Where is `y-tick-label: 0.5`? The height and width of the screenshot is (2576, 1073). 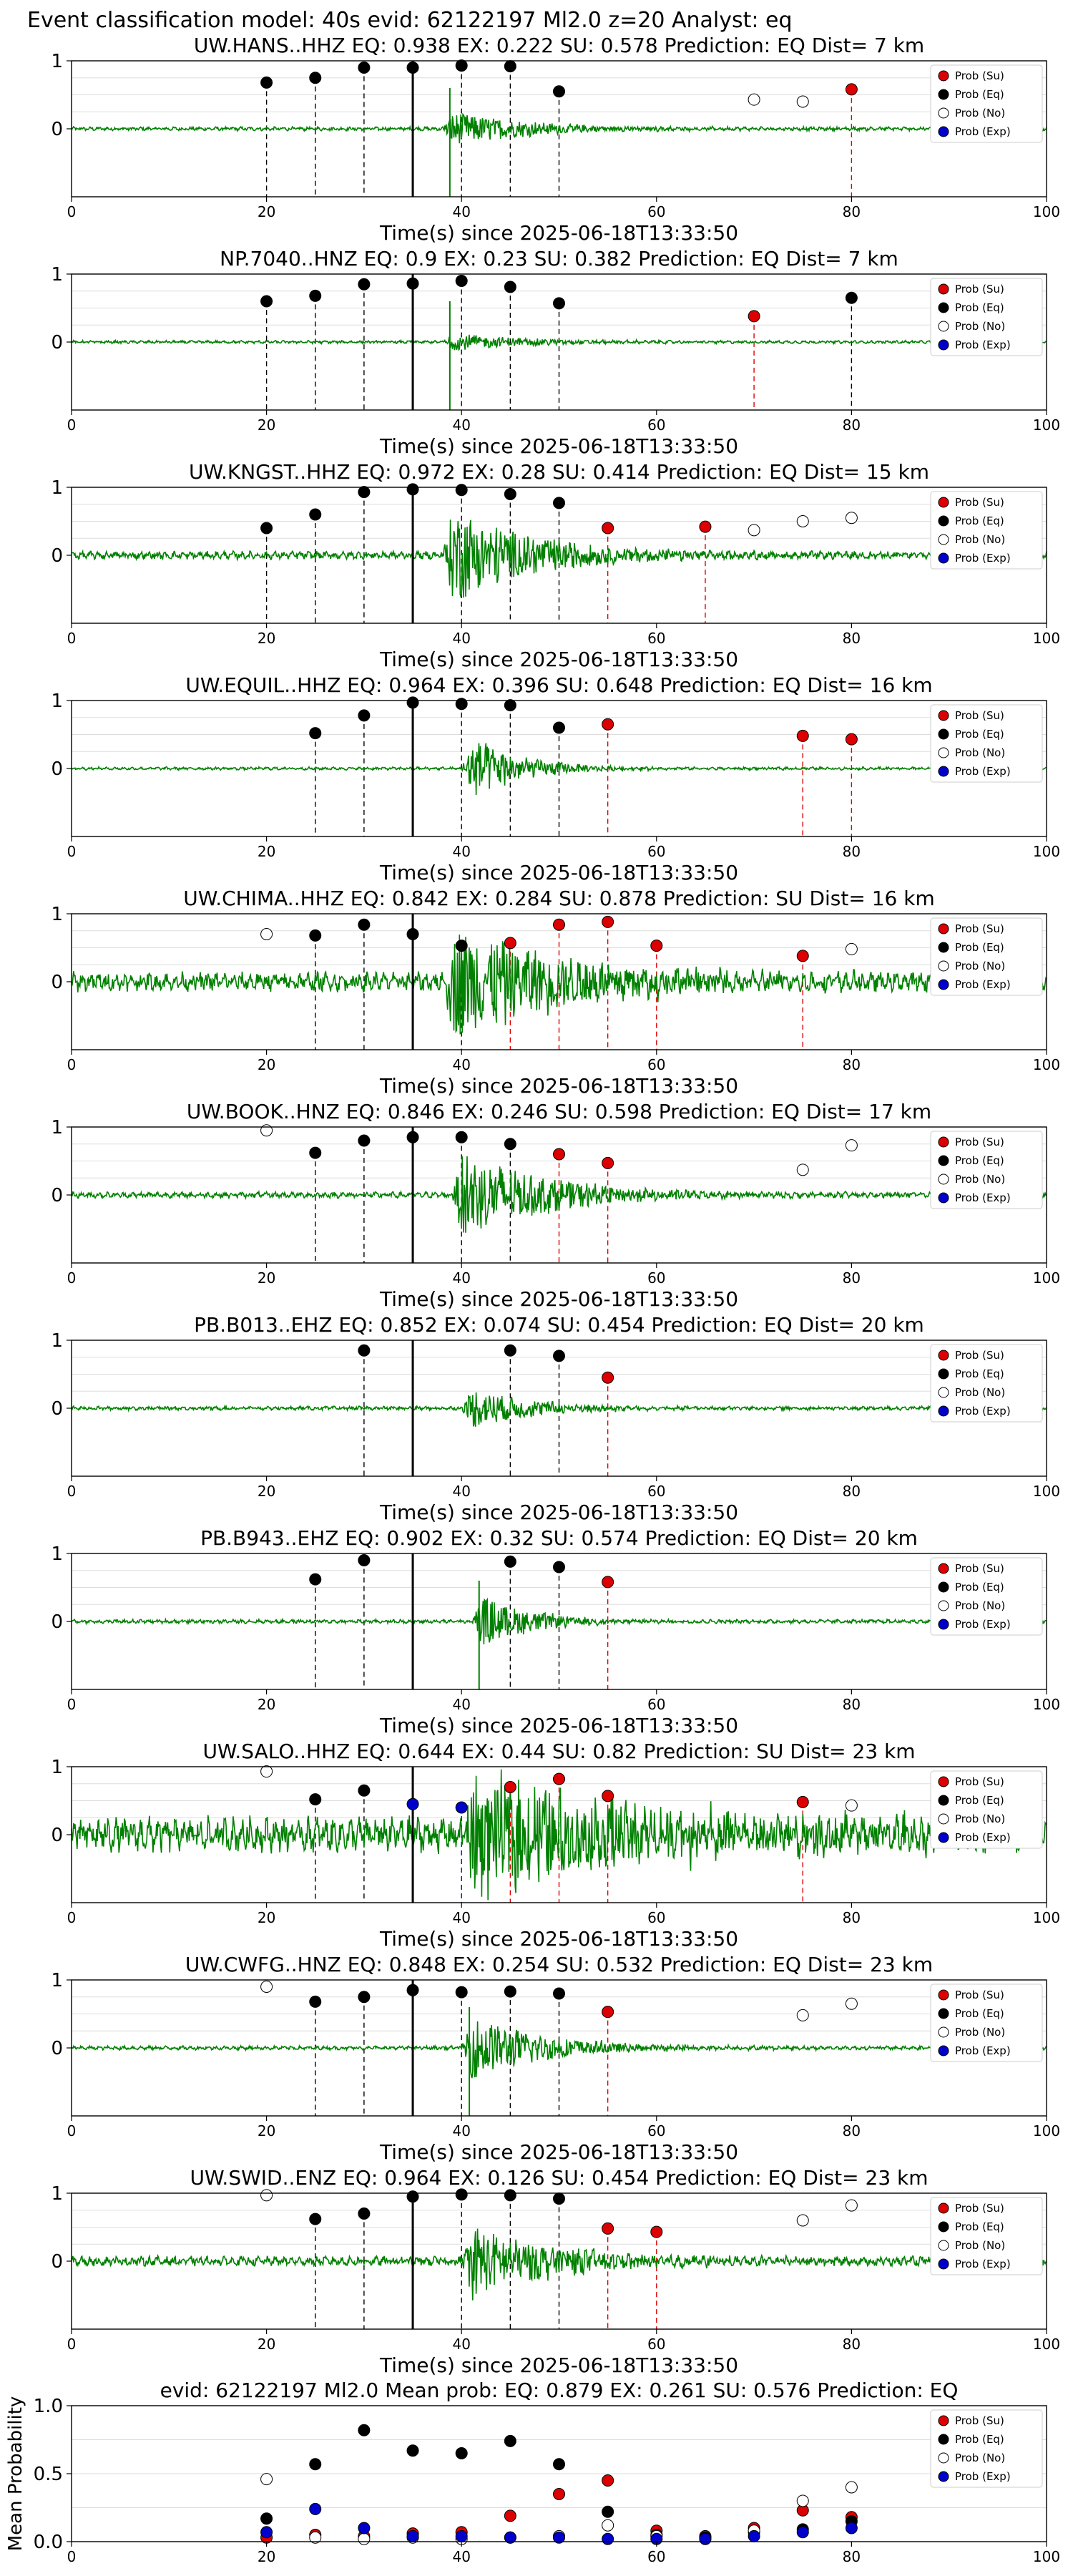
y-tick-label: 0.5 is located at coordinates (48, 2474).